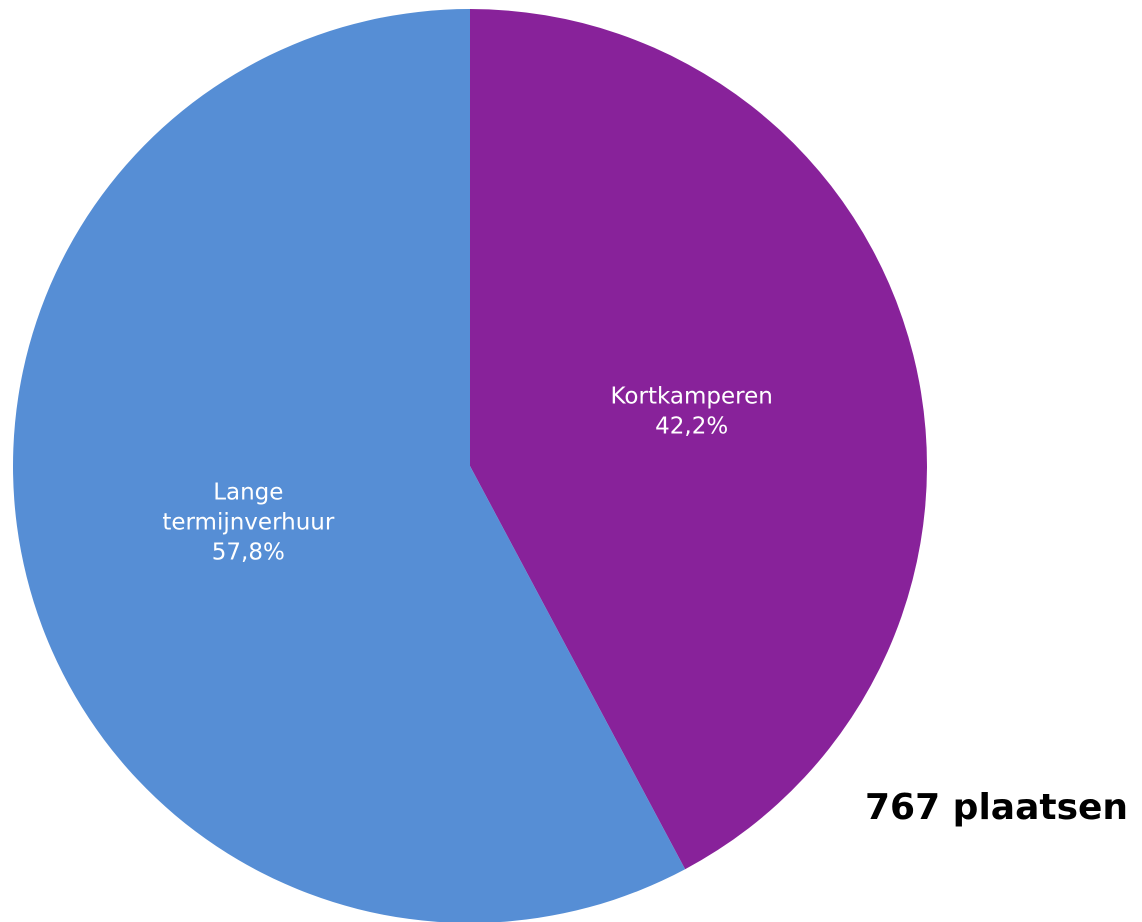 This screenshot has width=1142, height=922. Describe the element at coordinates (692, 397) in the screenshot. I see `pie-category-label: Kortkamperen` at that location.